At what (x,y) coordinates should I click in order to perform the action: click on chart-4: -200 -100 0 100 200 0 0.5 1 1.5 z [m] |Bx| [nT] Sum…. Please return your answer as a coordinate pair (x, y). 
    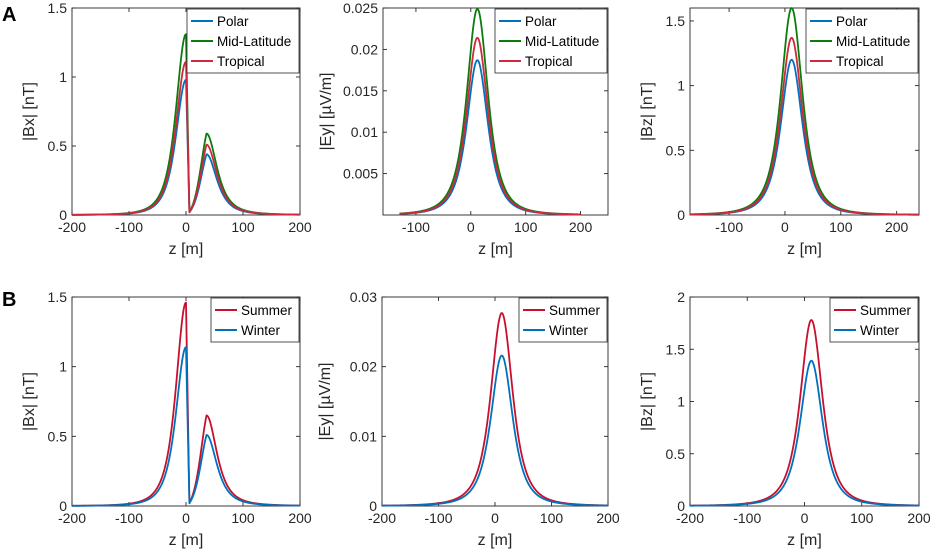
    Looking at the image, I should click on (166, 419).